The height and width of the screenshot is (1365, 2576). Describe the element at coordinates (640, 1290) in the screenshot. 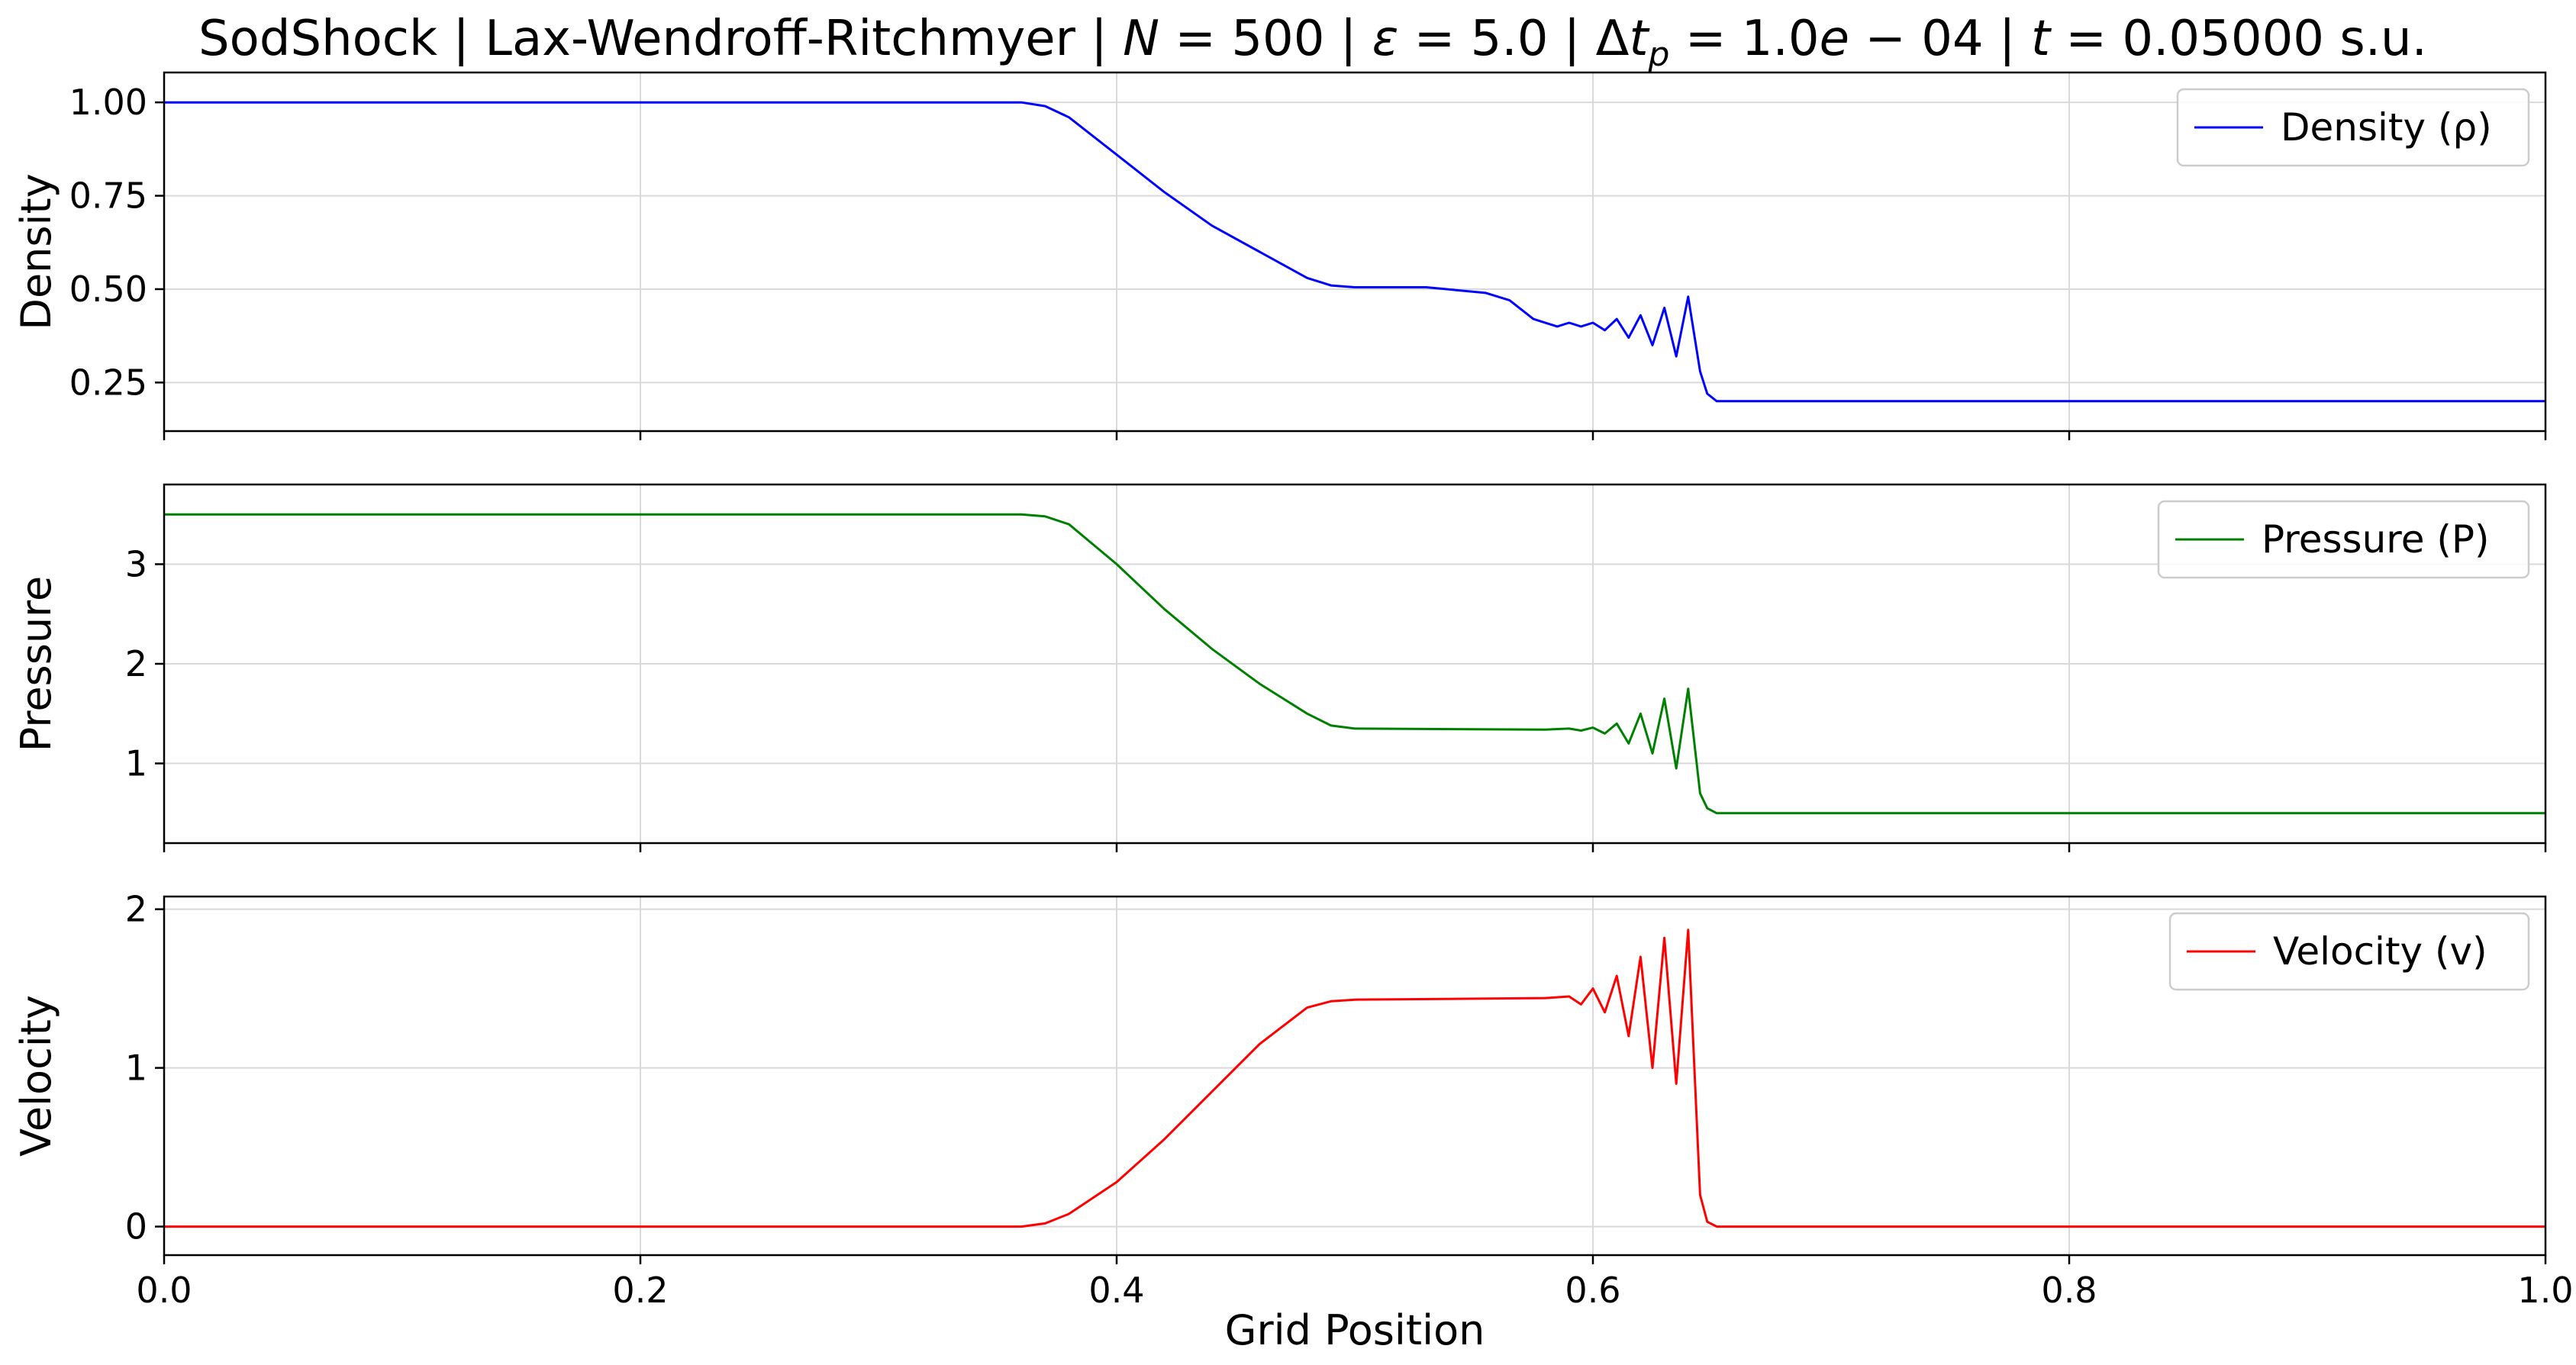

I see `x-tick-label: 0.2` at that location.